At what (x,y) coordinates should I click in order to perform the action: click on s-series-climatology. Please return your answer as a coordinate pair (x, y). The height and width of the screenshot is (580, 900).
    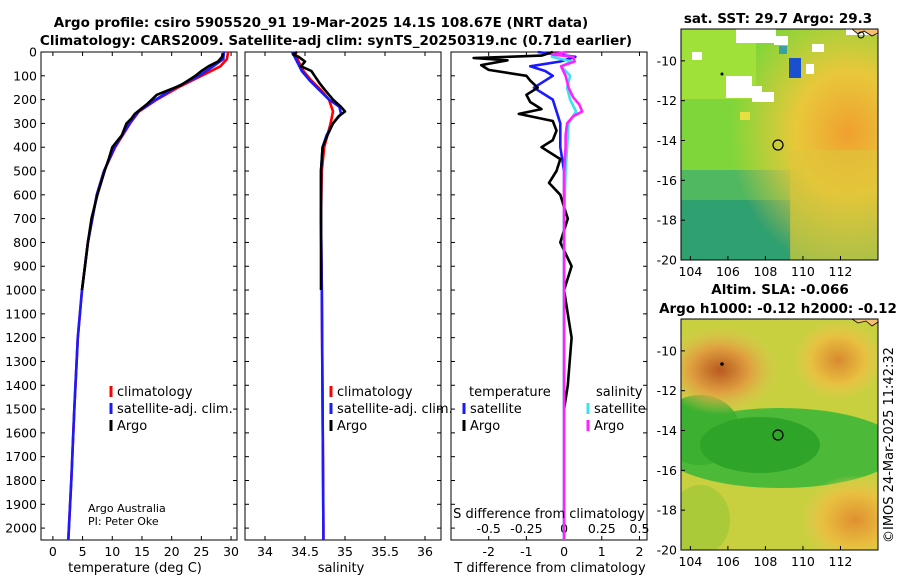
    Looking at the image, I should click on (314, 295).